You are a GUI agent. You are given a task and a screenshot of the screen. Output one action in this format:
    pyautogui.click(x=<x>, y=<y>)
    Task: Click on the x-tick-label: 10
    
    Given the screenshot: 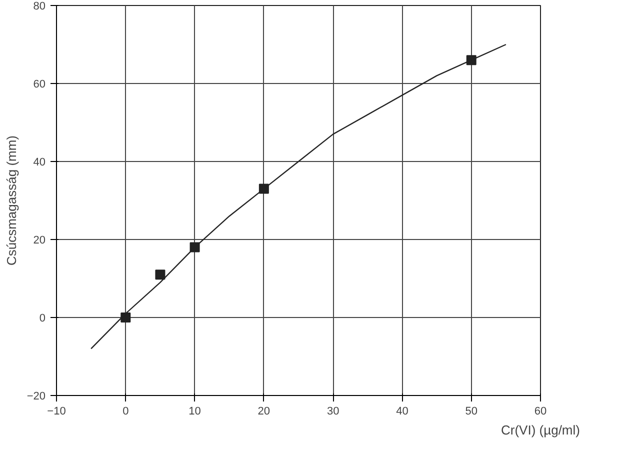 What is the action you would take?
    pyautogui.click(x=194, y=412)
    